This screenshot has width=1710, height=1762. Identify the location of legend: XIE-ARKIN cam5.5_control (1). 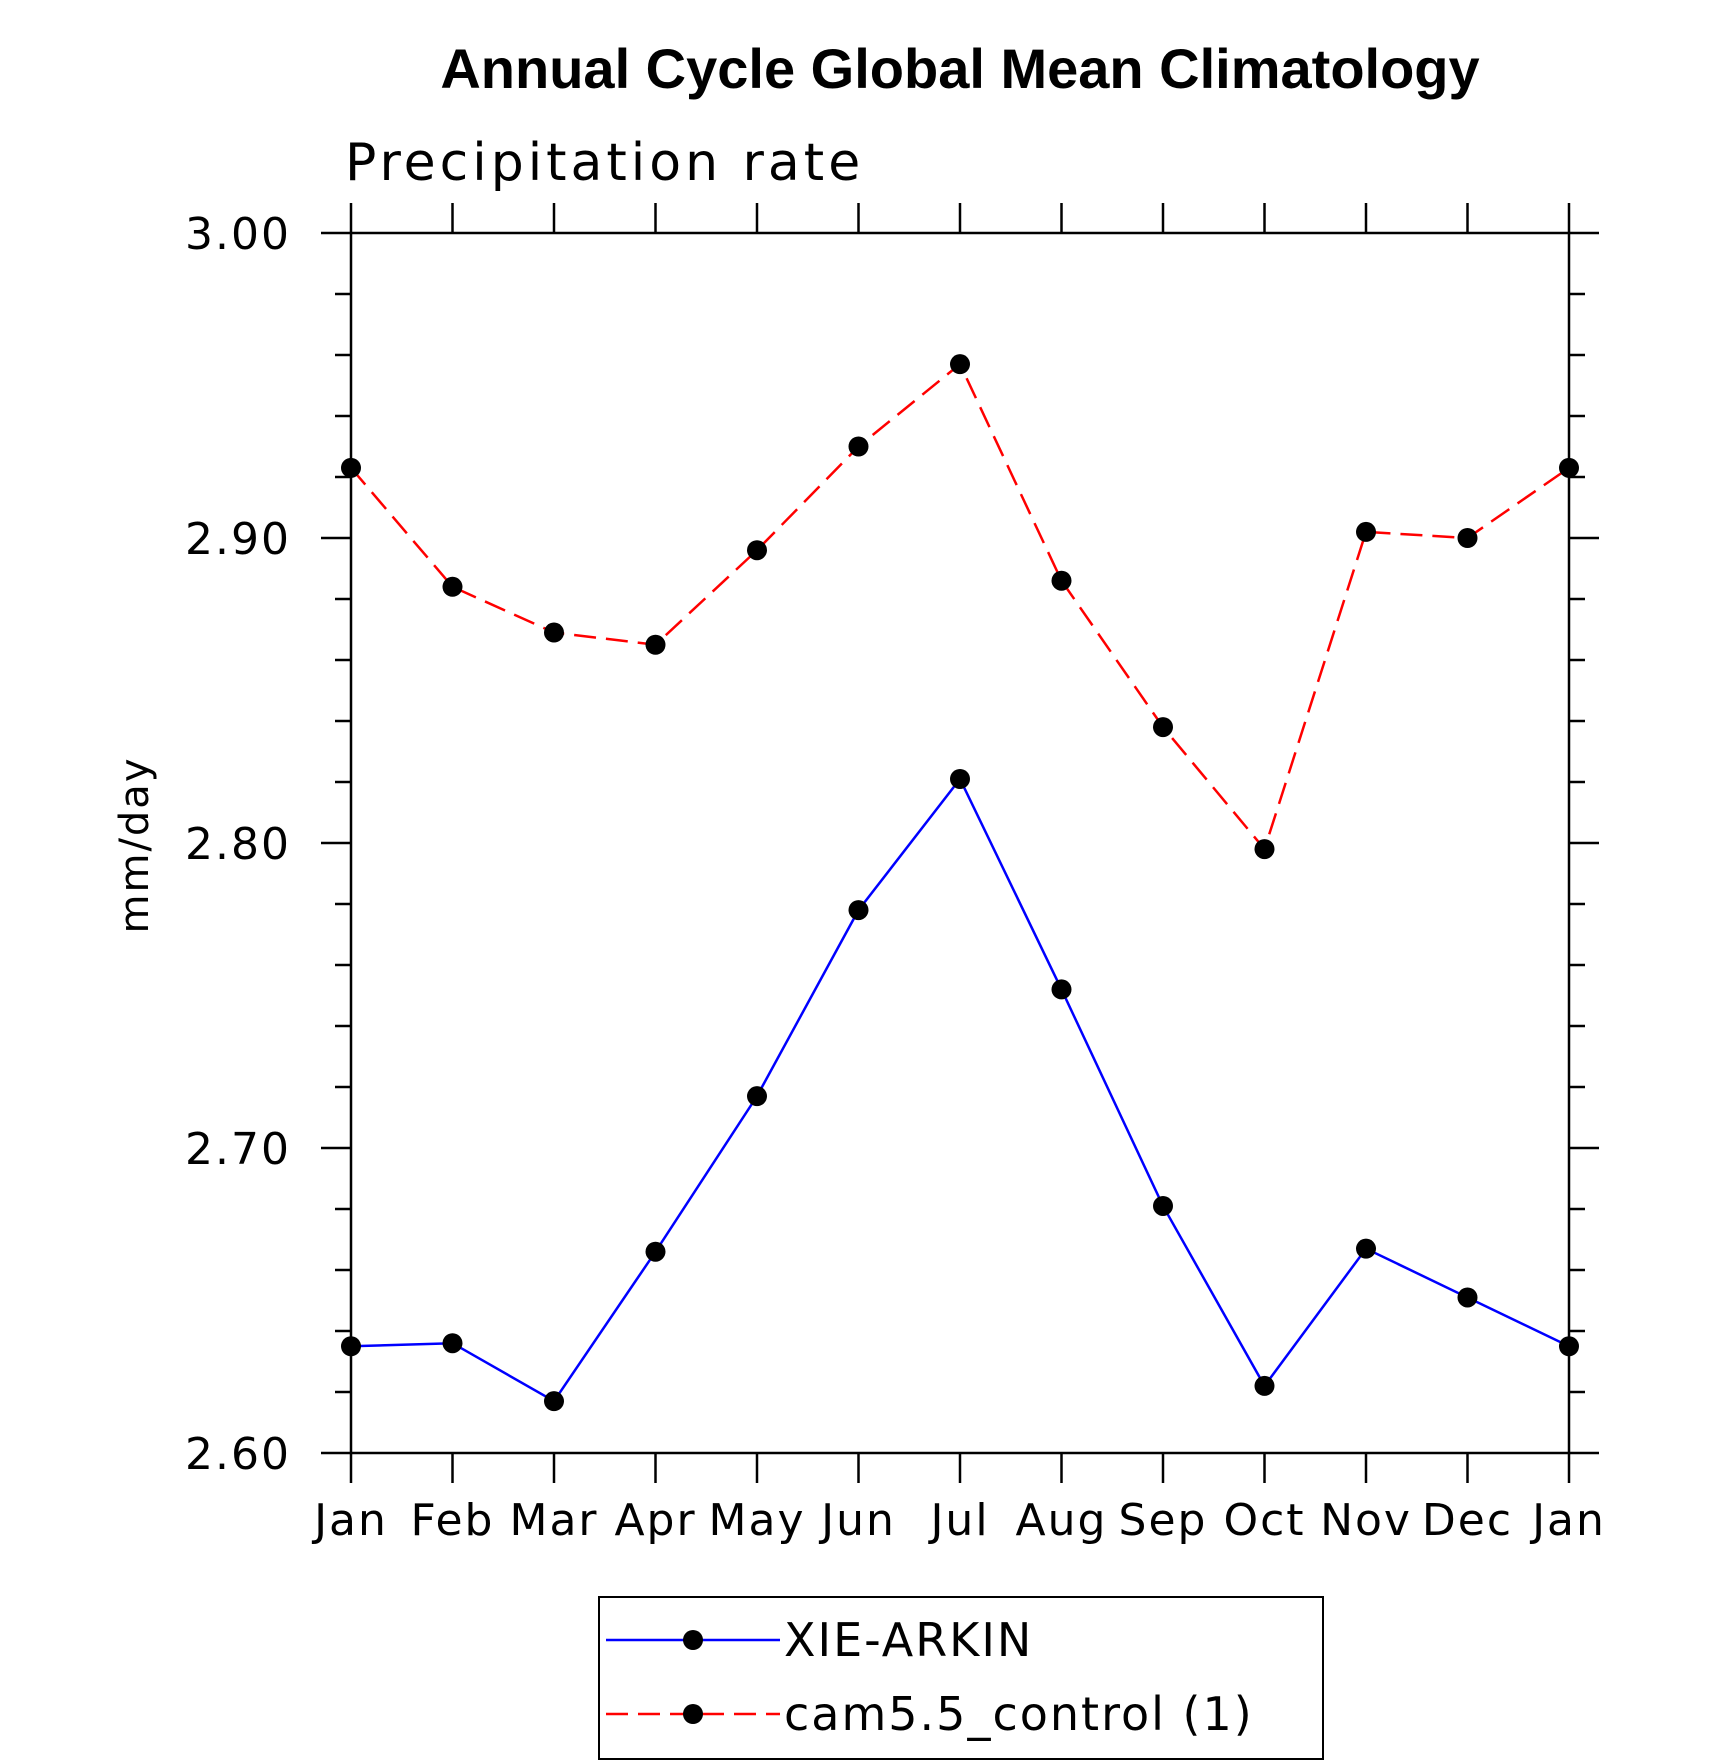
(961, 1678).